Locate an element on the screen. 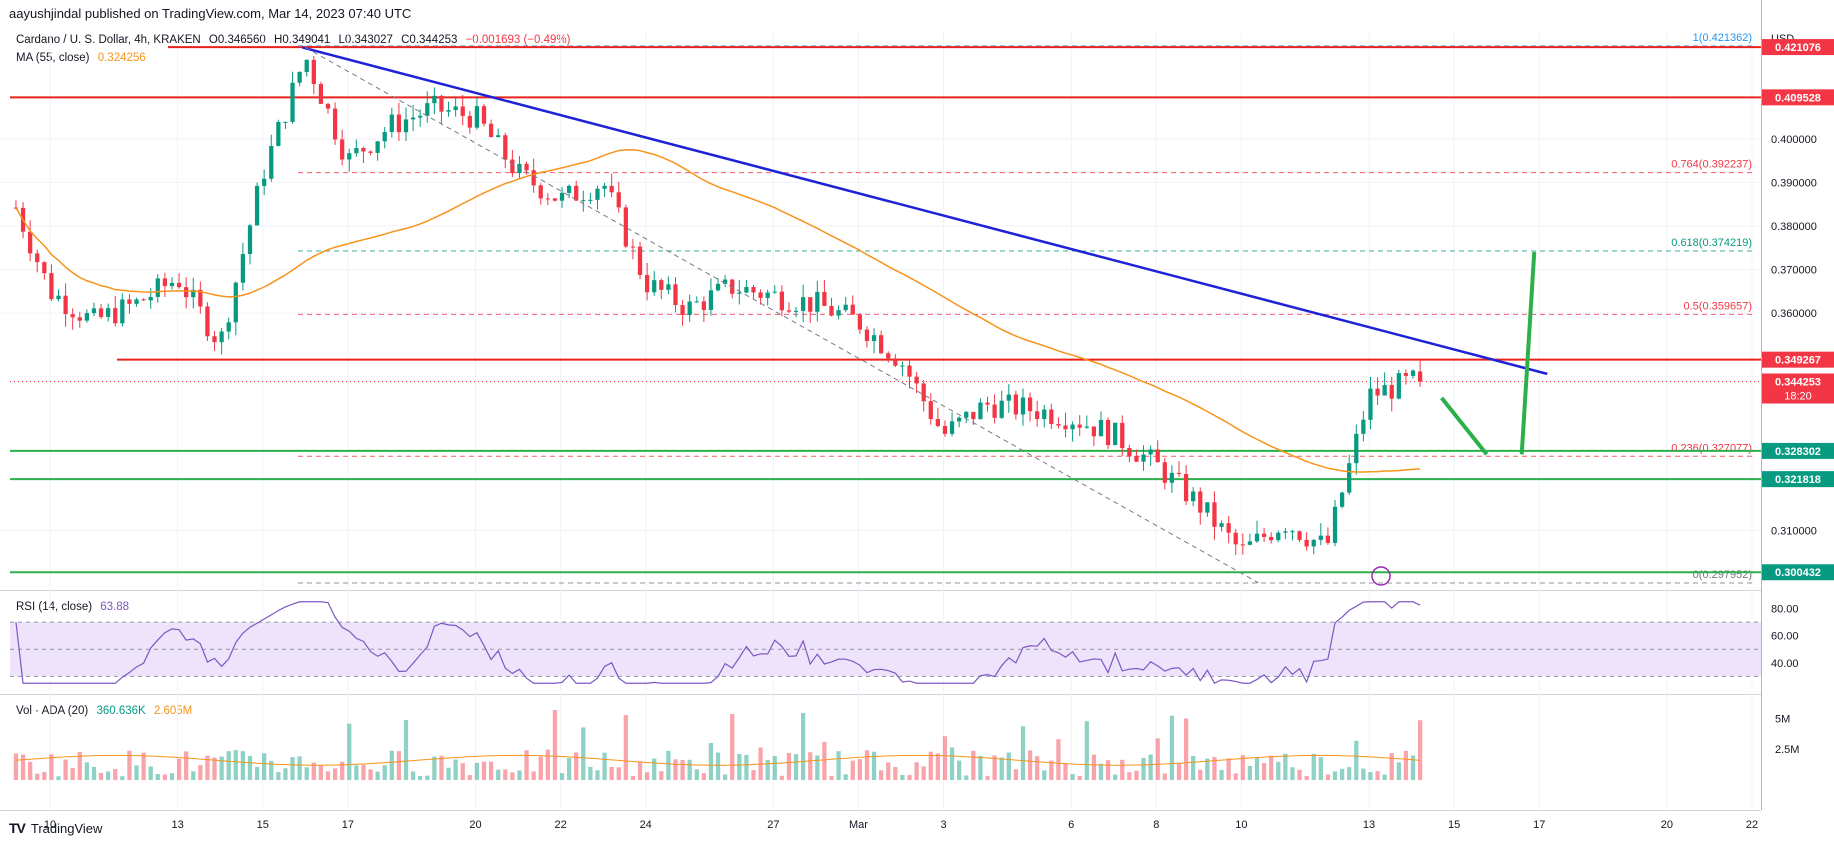 This screenshot has width=1834, height=845. time-tick-label: 13 is located at coordinates (1369, 825).